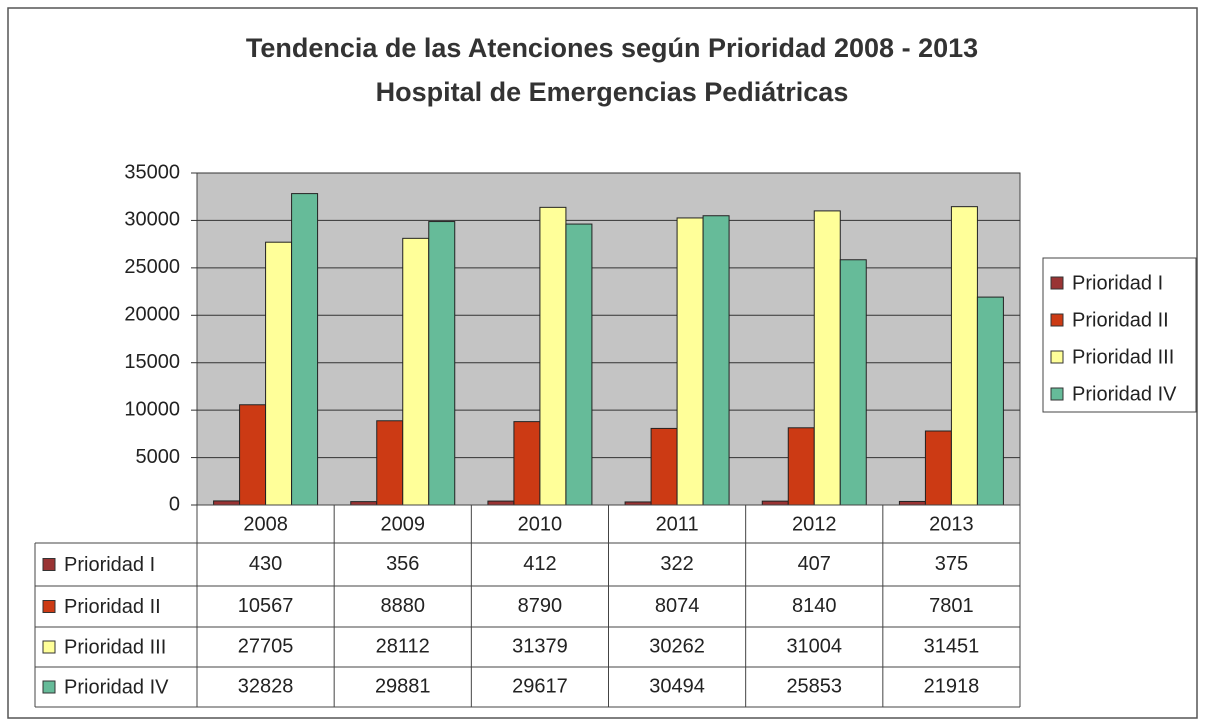 The image size is (1205, 724). I want to click on x-tick-label: 2008, so click(265, 524).